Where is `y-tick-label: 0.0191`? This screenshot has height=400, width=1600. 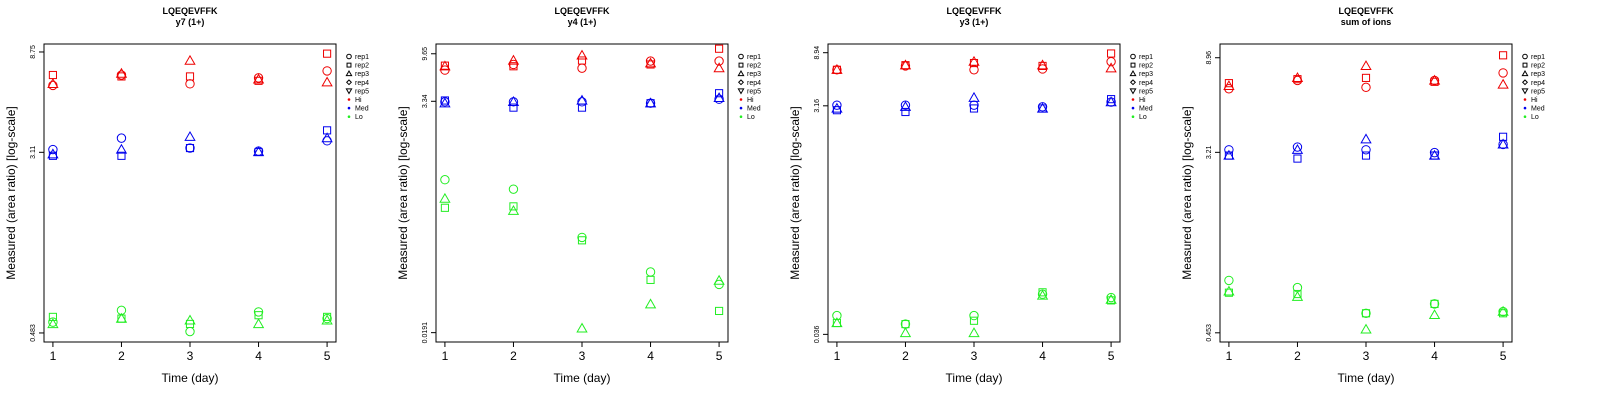 y-tick-label: 0.0191 is located at coordinates (425, 333).